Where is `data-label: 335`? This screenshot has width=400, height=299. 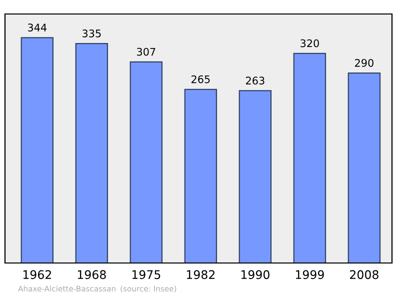
data-label: 335 is located at coordinates (91, 33).